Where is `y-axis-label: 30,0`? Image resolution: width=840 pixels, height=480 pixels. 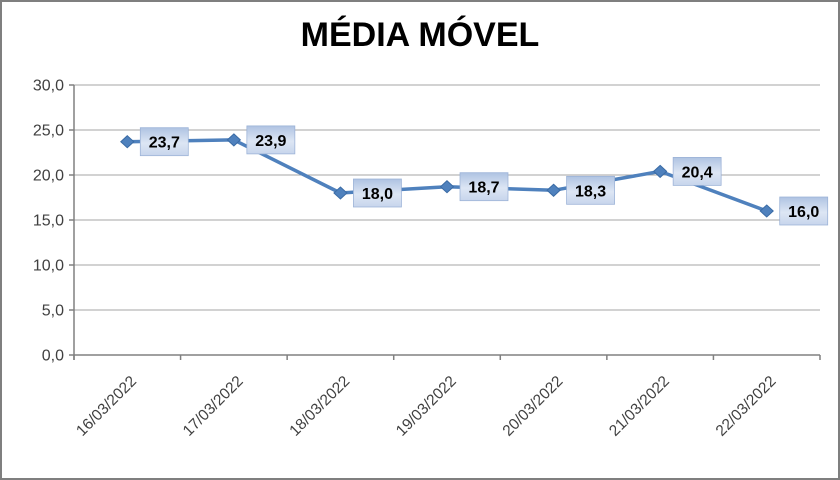 y-axis-label: 30,0 is located at coordinates (48, 86).